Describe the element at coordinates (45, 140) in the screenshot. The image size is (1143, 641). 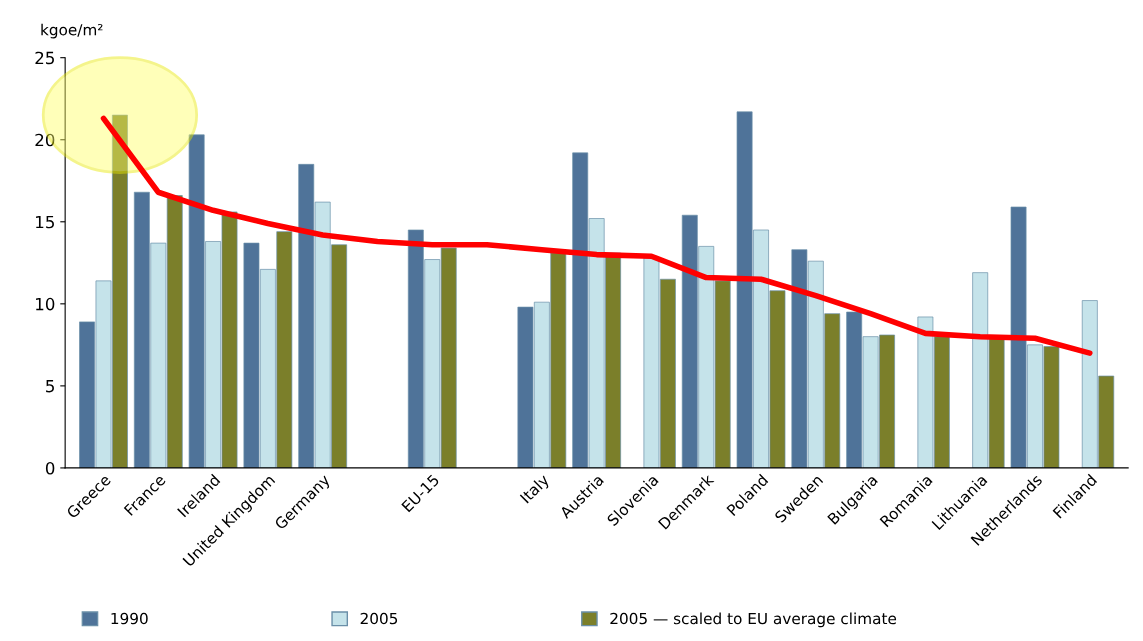
I see `y-tick-label: 20` at that location.